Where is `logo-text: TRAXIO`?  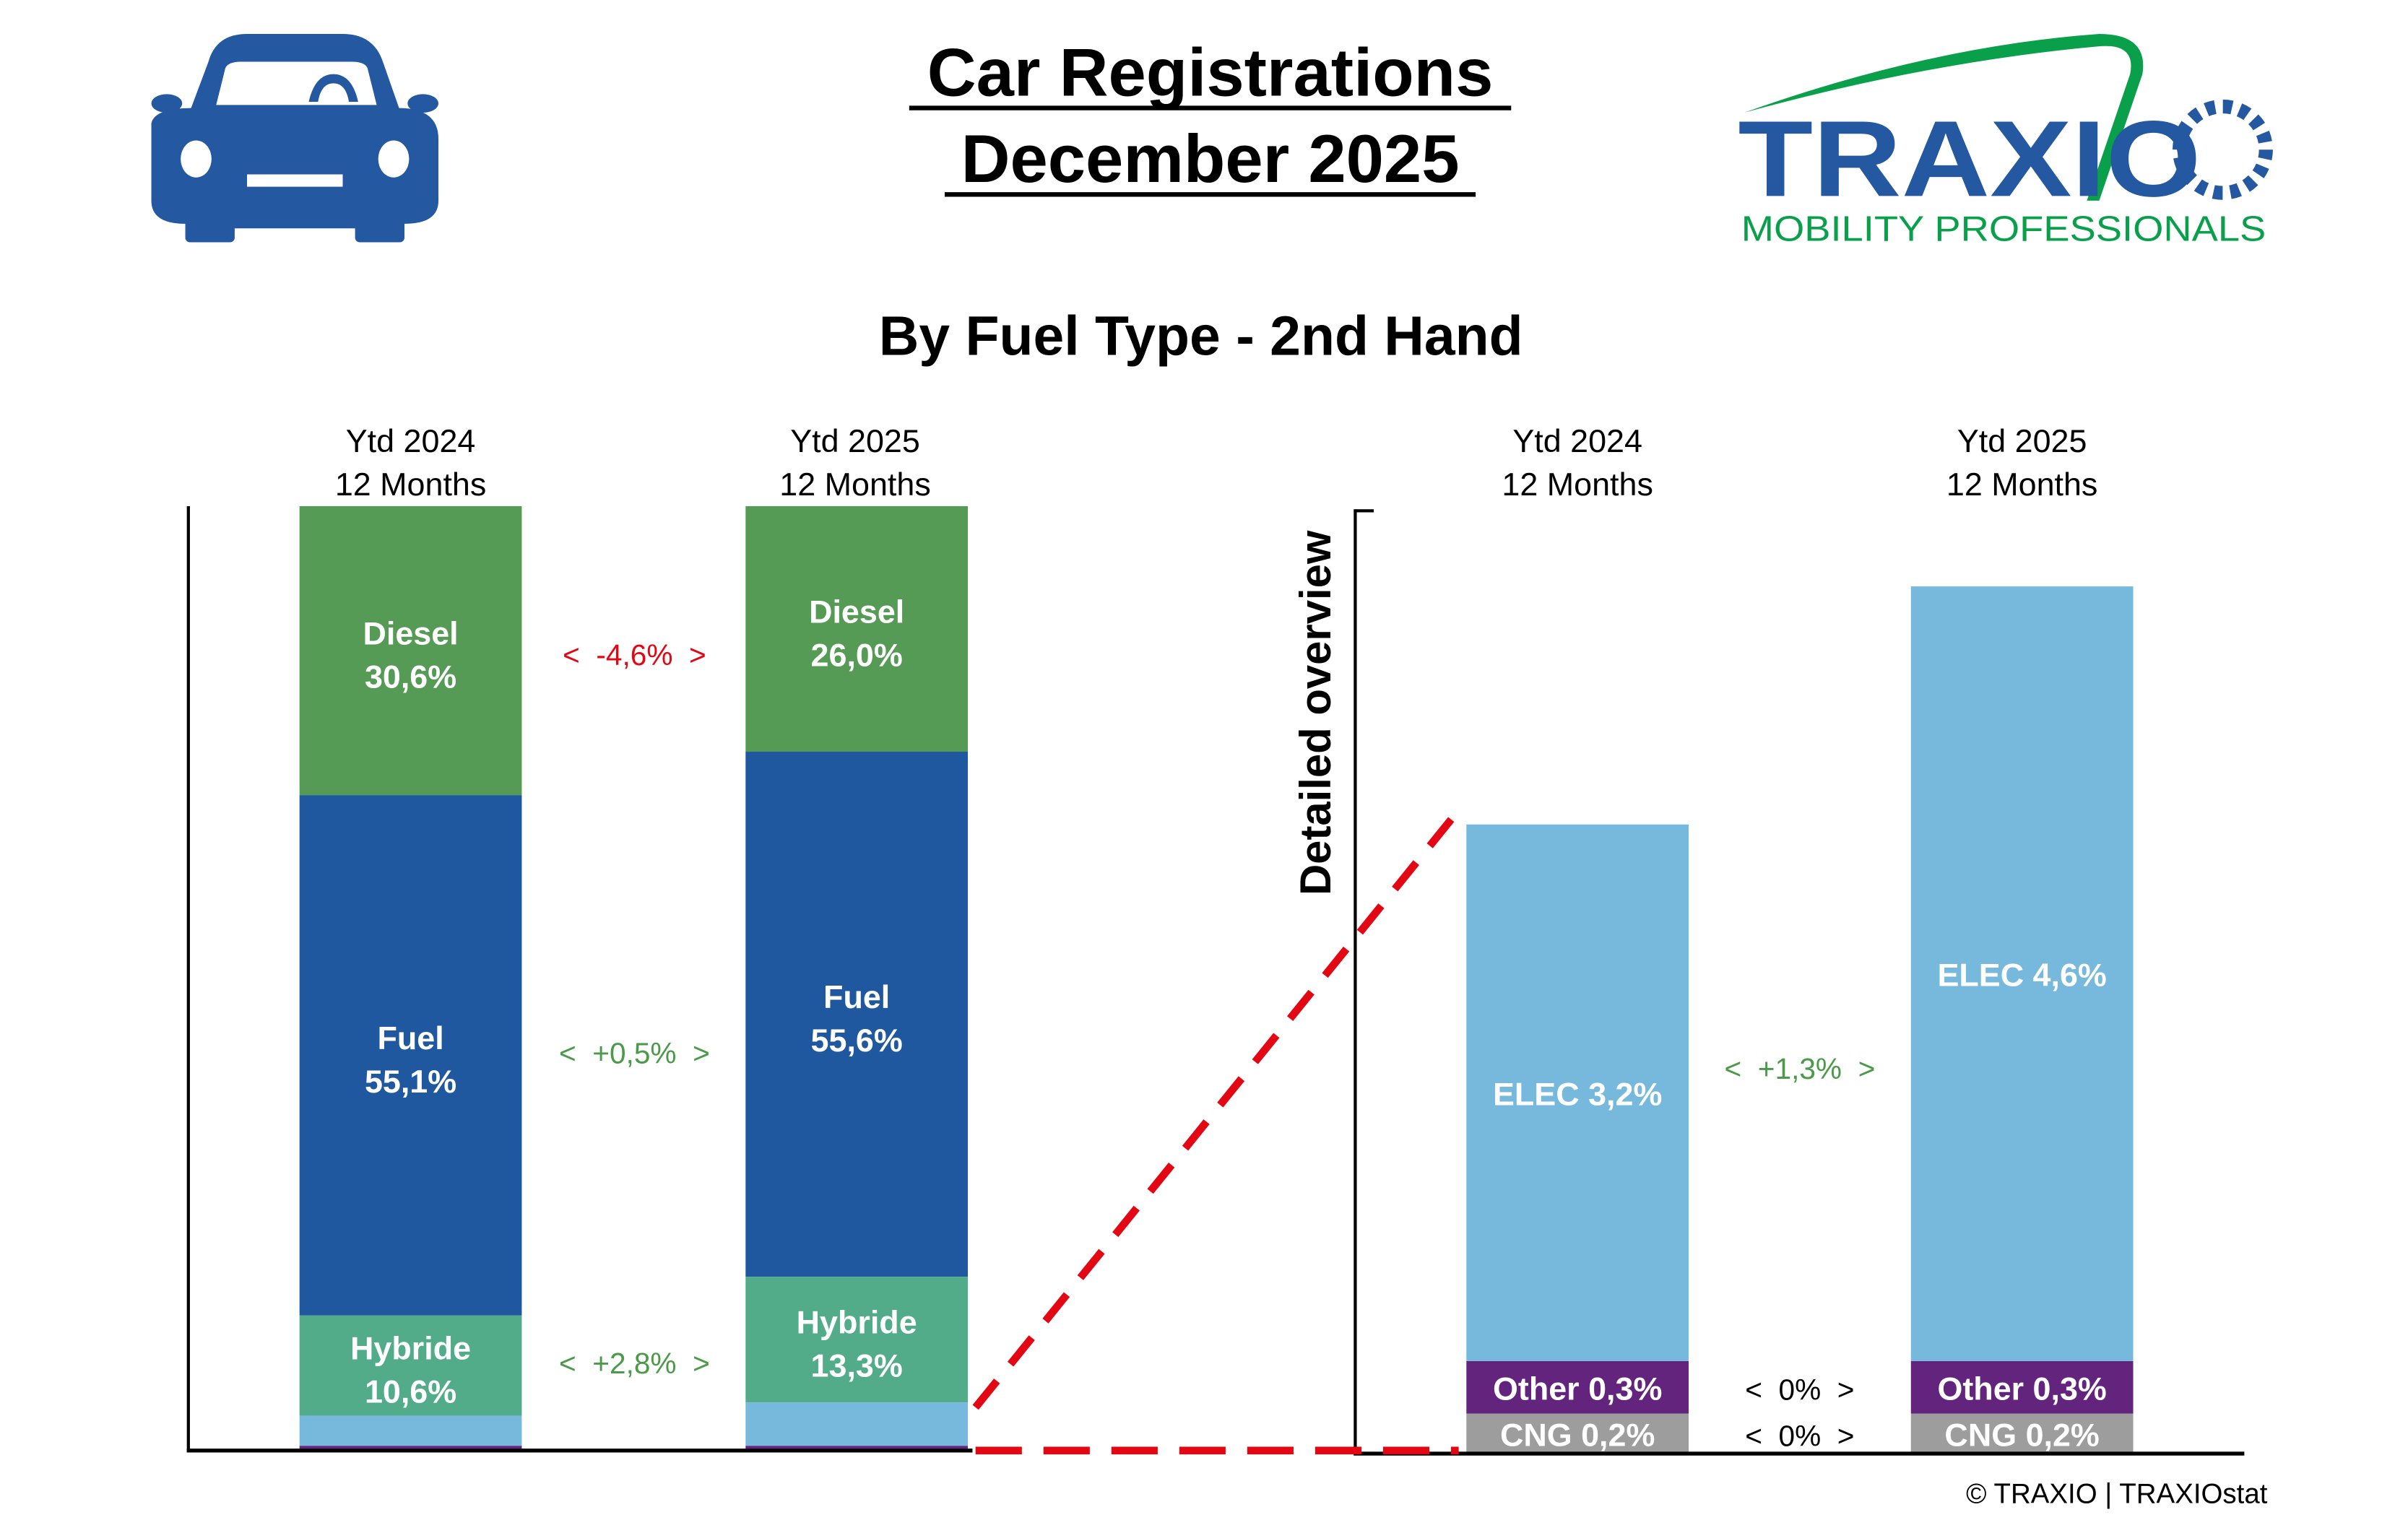 logo-text: TRAXIO is located at coordinates (1969, 158).